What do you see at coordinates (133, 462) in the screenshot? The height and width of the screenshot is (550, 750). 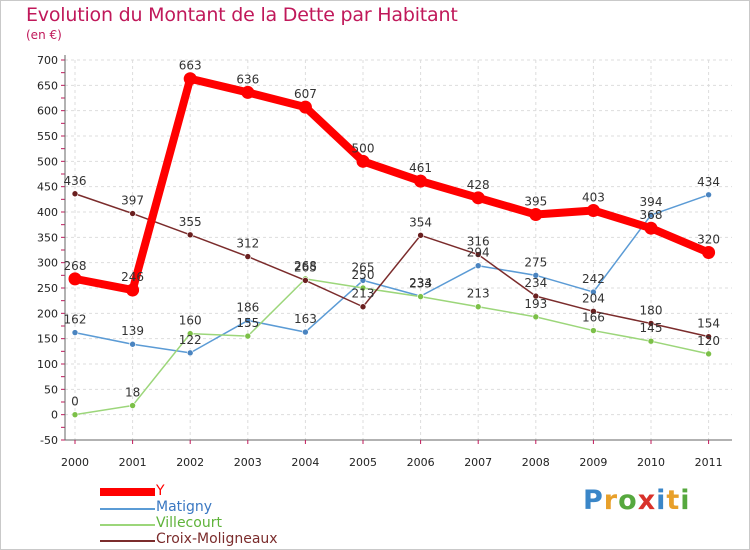 I see `x-tick-label: 2001` at bounding box center [133, 462].